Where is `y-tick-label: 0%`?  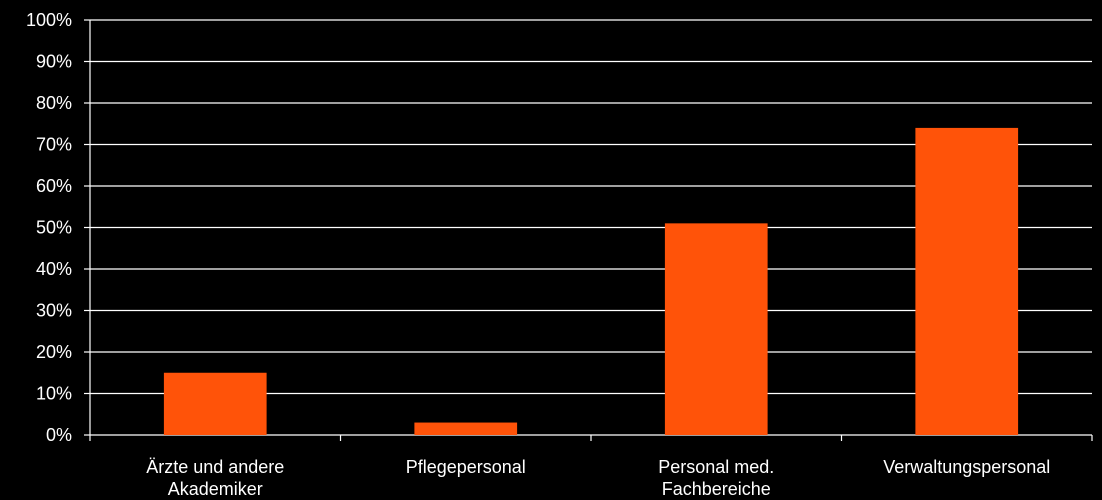 y-tick-label: 0% is located at coordinates (59, 435).